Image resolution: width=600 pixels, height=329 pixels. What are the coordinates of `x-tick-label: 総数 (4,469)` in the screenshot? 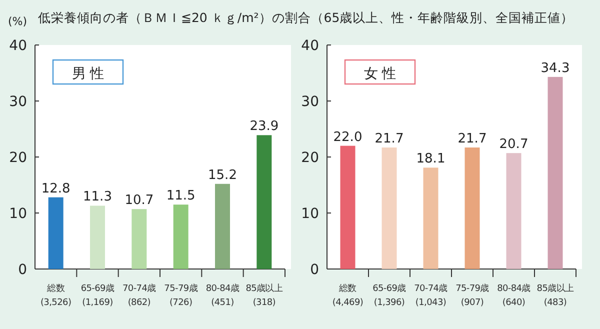 It's located at (348, 295).